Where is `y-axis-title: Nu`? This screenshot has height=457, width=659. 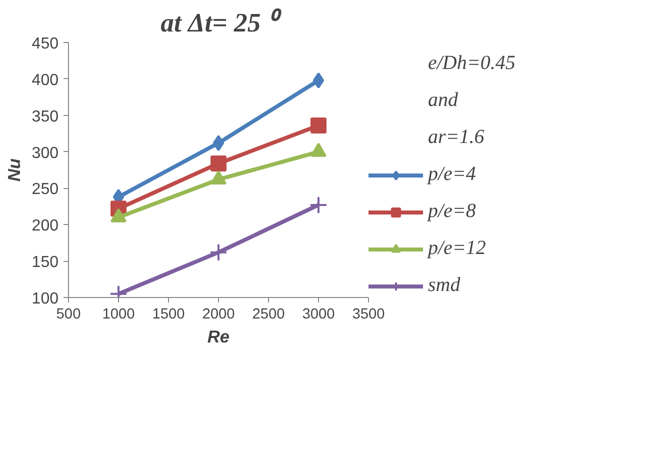
y-axis-title: Nu is located at coordinates (14, 170).